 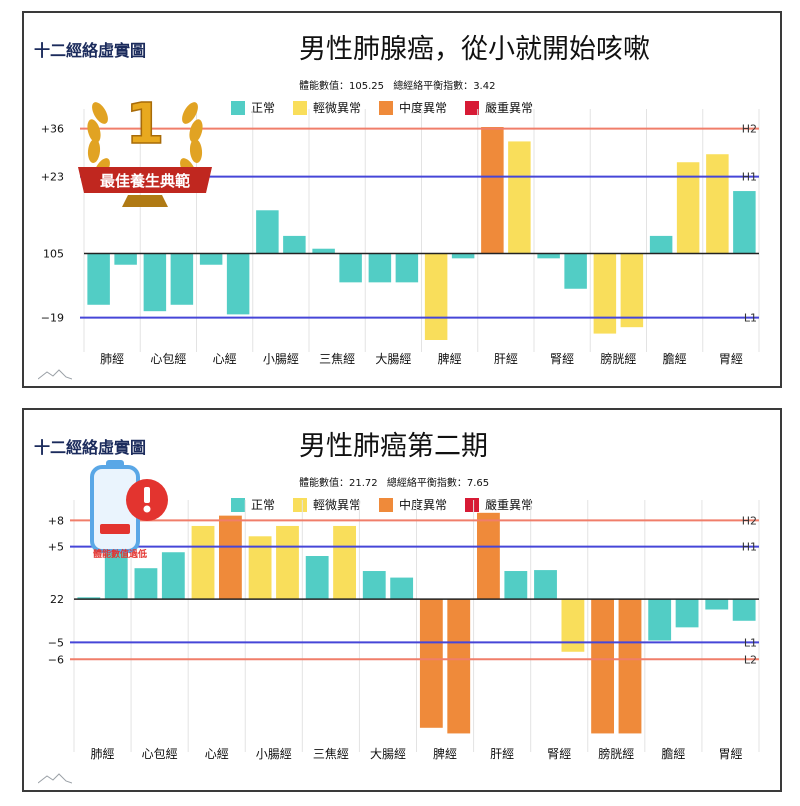 What do you see at coordinates (56, 547) in the screenshot?
I see `reference-axis-label: +5` at bounding box center [56, 547].